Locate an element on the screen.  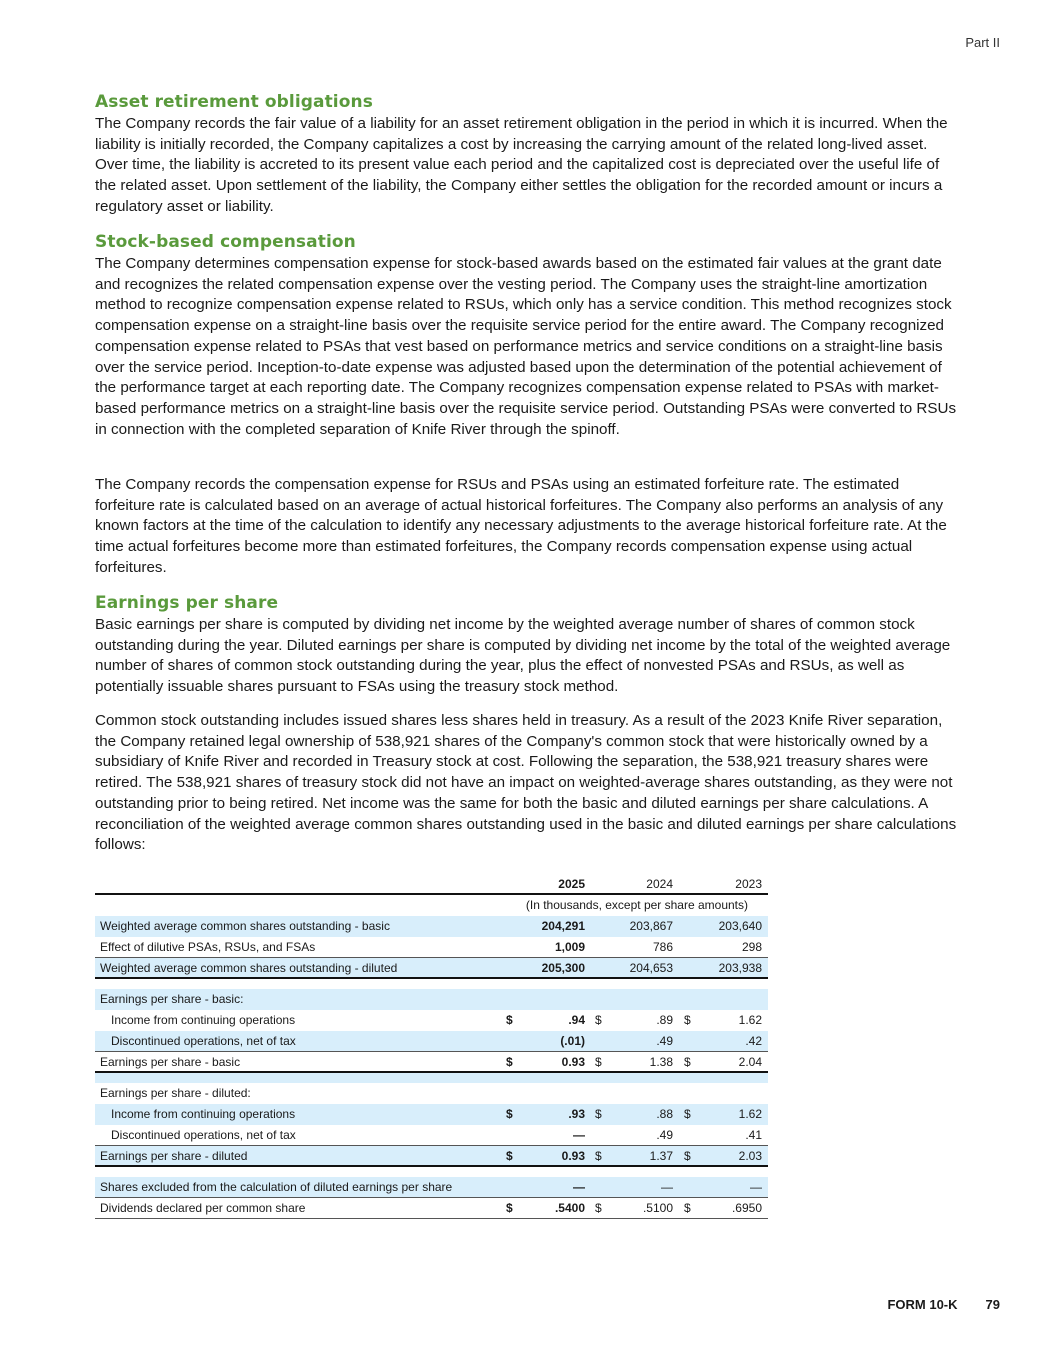
row-label: Dividends declared per common share is located at coordinates (203, 1208).